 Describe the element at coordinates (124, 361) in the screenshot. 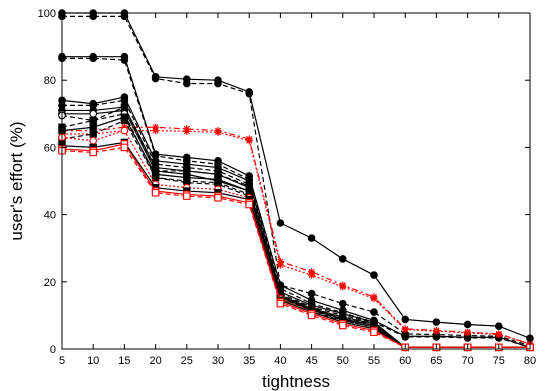

I see `x-tick-label: 15` at that location.